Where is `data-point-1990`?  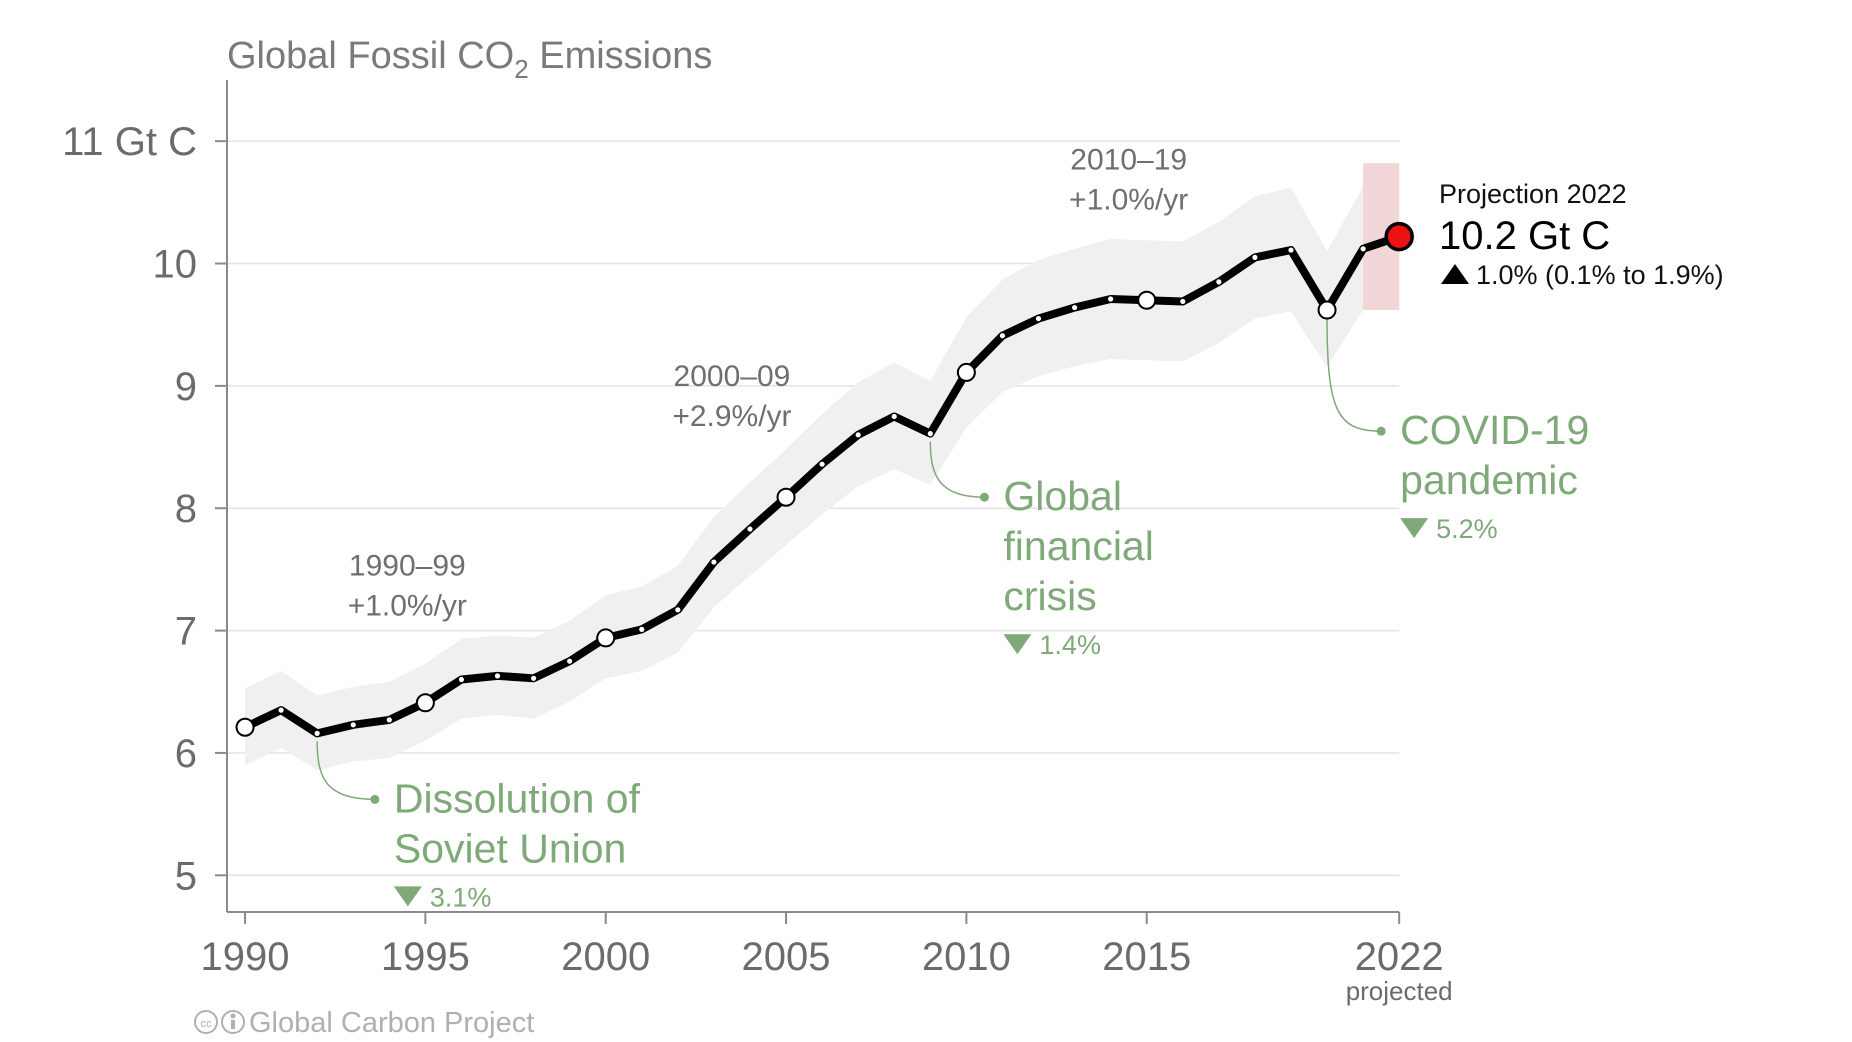
data-point-1990 is located at coordinates (245, 727).